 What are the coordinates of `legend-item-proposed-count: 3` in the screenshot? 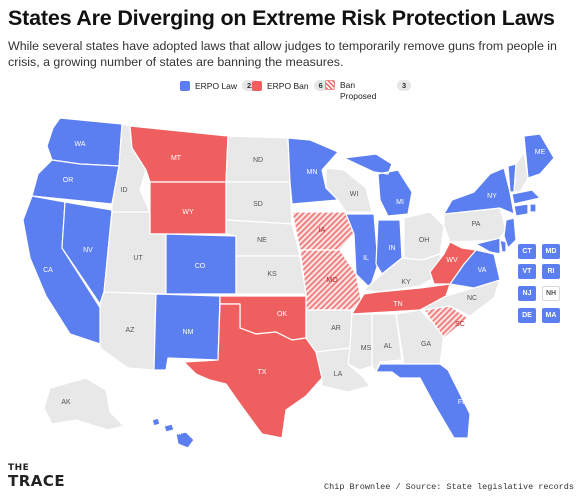 It's located at (402, 85).